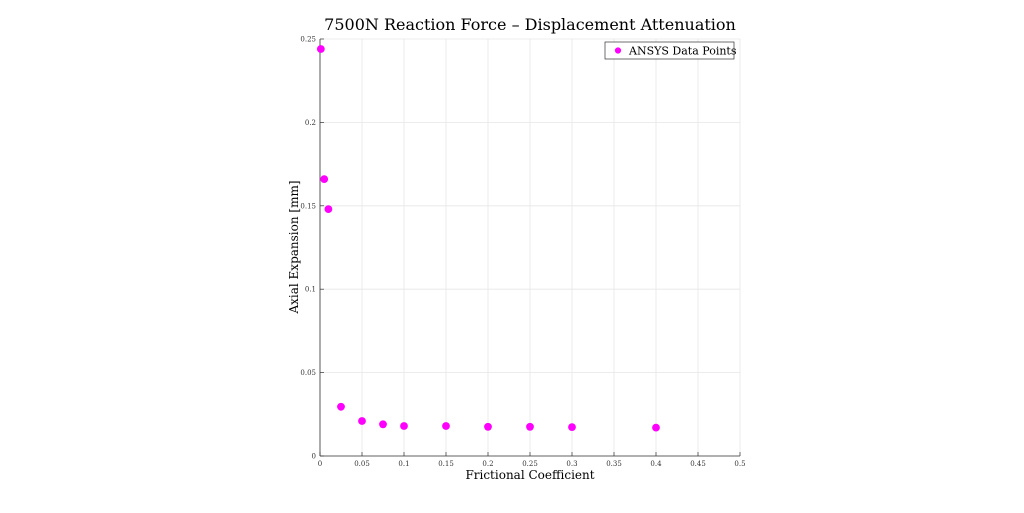 The width and height of the screenshot is (1024, 513). I want to click on x-axis-label: Frictional Coefficient, so click(529, 475).